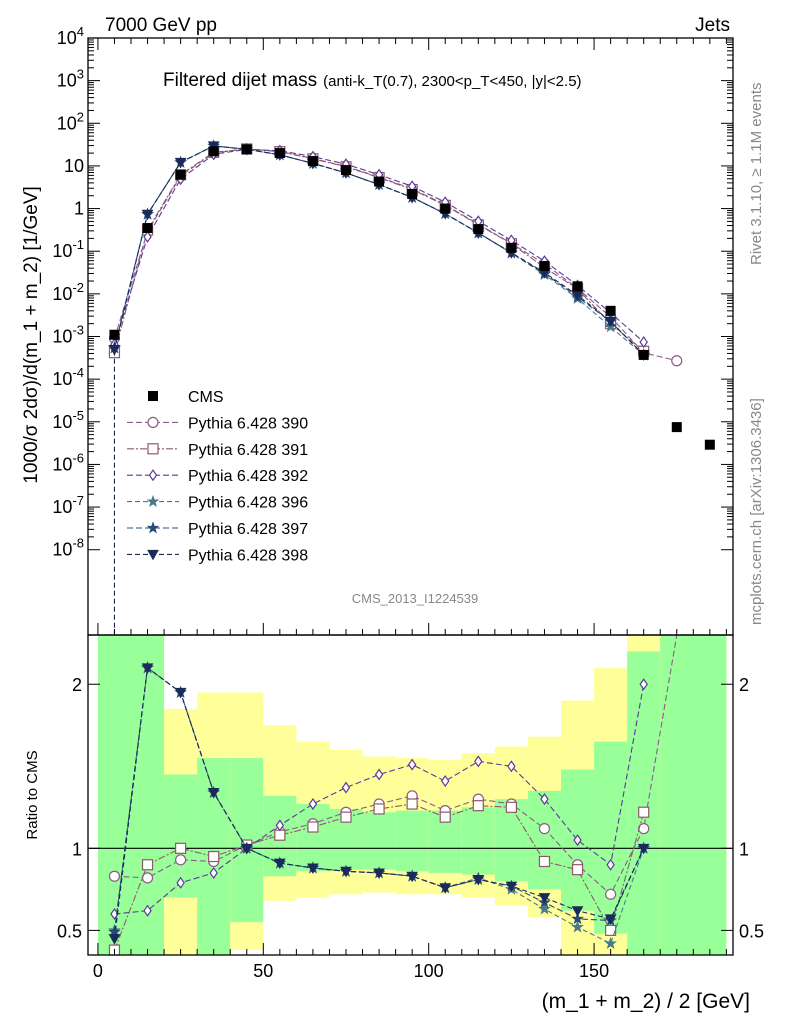  I want to click on chart-title-main: Filtered dijet mass, so click(240, 80).